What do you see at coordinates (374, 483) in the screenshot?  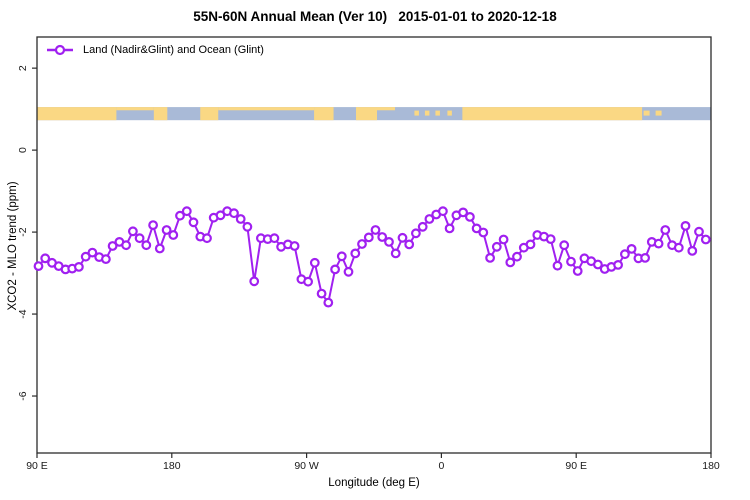 I see `x-axis-label: Longitude (deg E)` at bounding box center [374, 483].